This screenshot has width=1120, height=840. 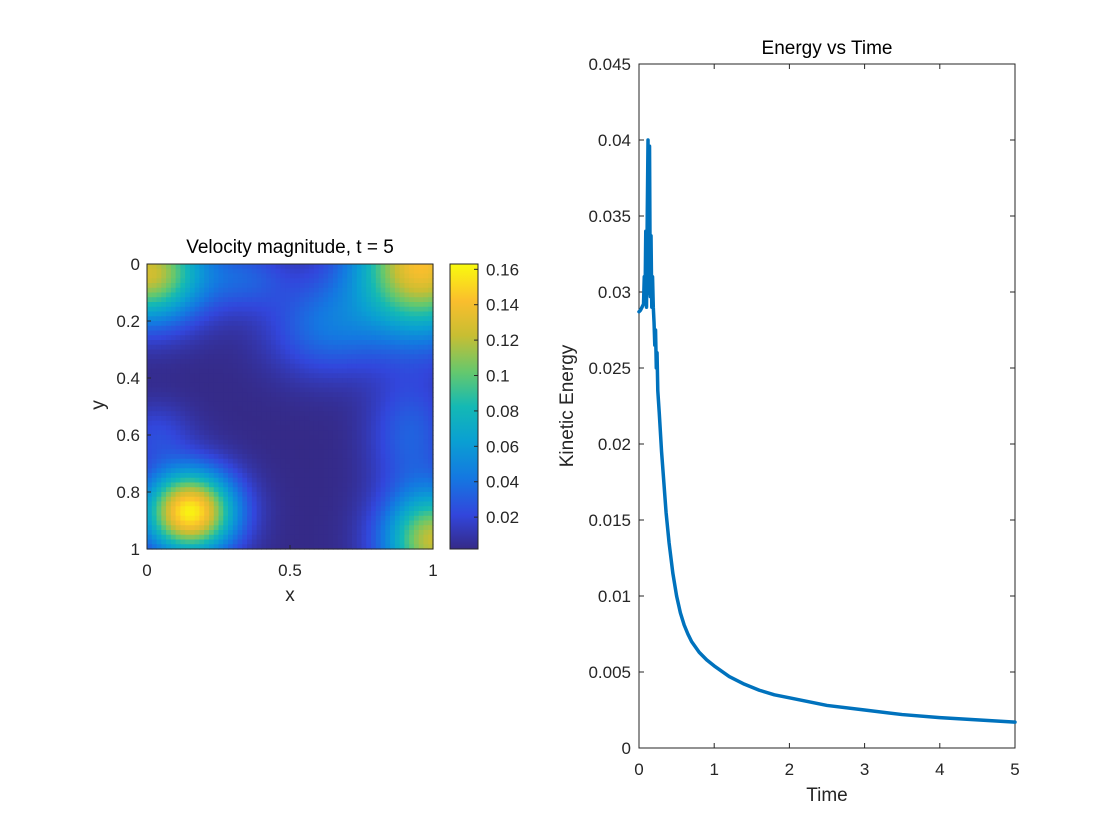 What do you see at coordinates (609, 64) in the screenshot?
I see `energy-y-tick-label: 0.045` at bounding box center [609, 64].